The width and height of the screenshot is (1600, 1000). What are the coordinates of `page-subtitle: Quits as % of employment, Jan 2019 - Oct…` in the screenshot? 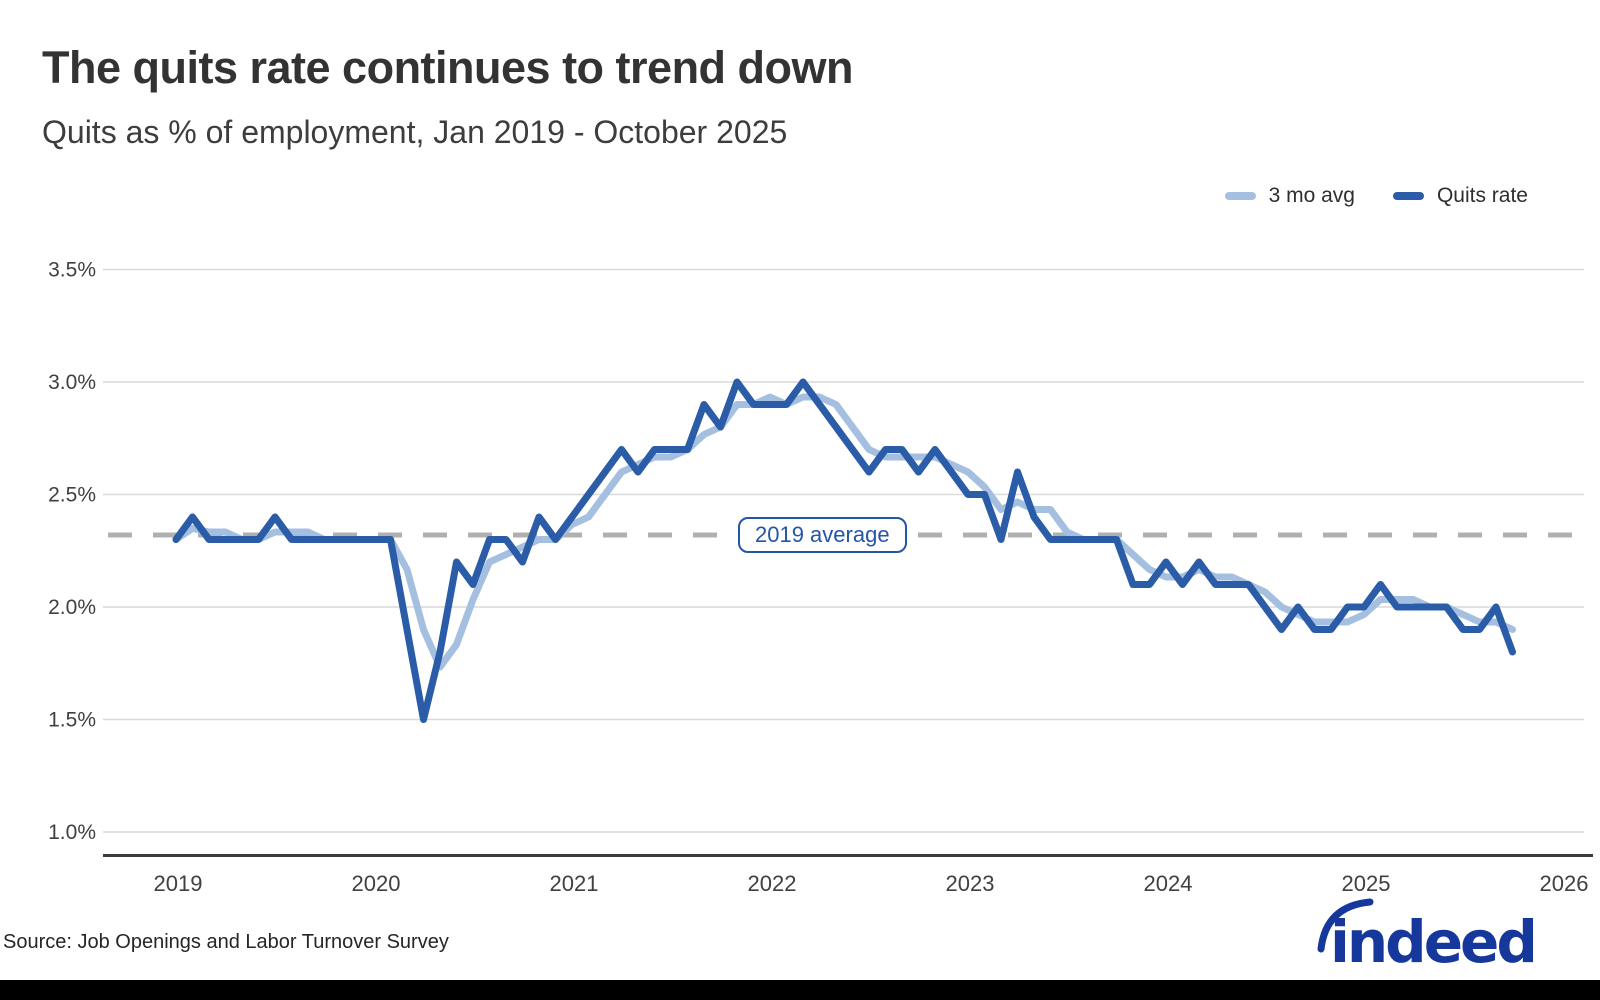 It's located at (415, 132).